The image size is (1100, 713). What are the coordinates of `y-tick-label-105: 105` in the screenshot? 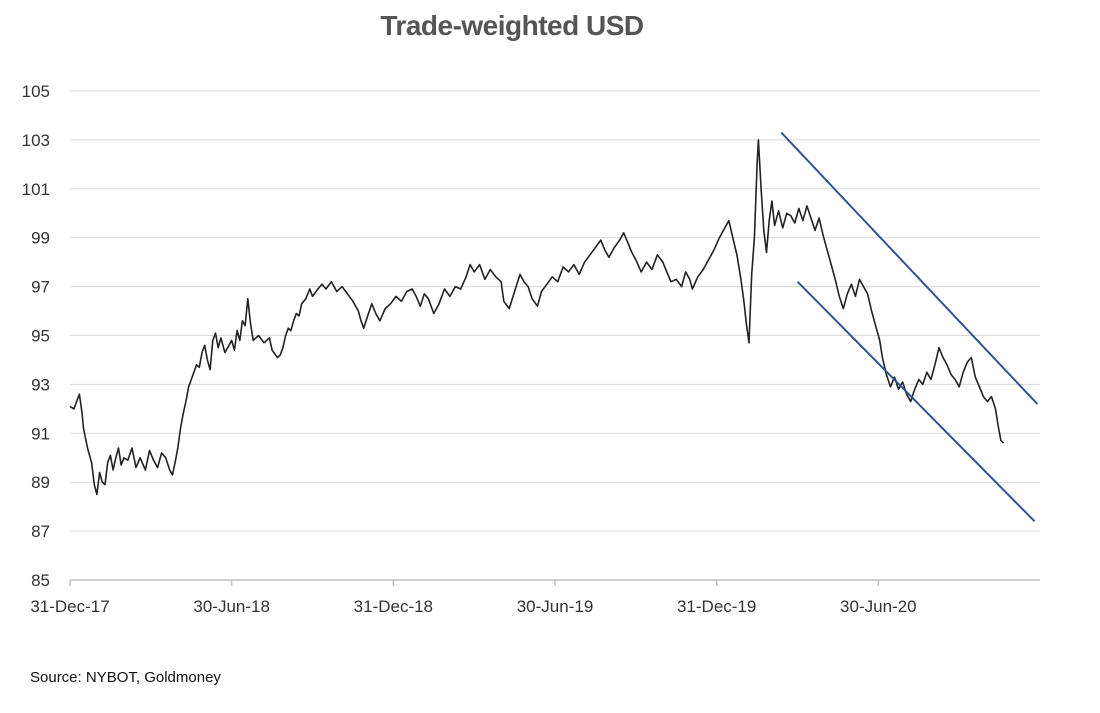 It's located at (36, 91).